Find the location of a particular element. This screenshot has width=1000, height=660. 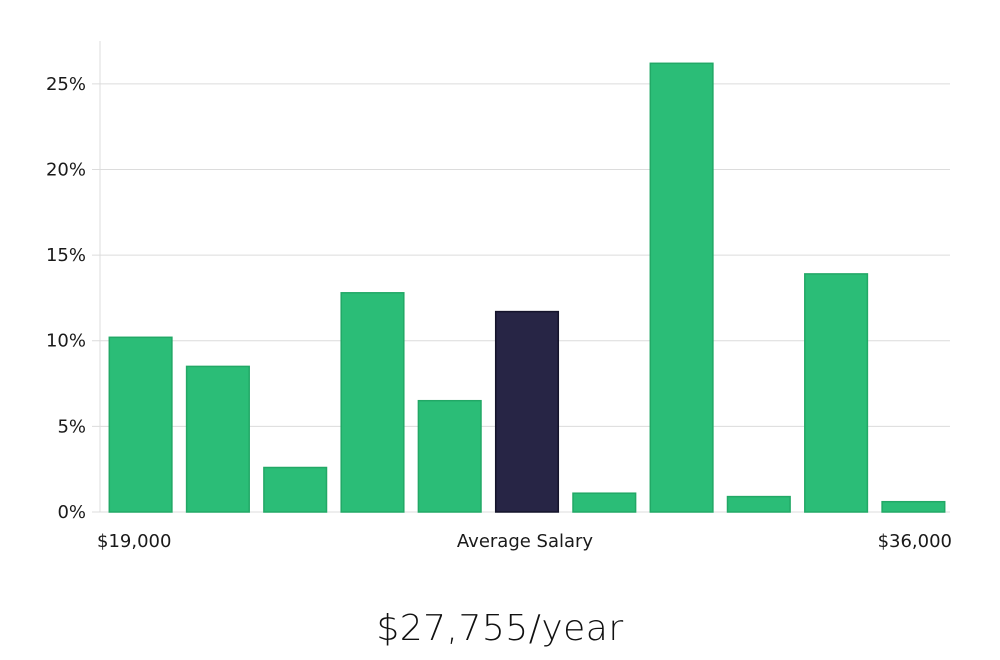

average-salary-headline: $27,755/year is located at coordinates (500, 628).